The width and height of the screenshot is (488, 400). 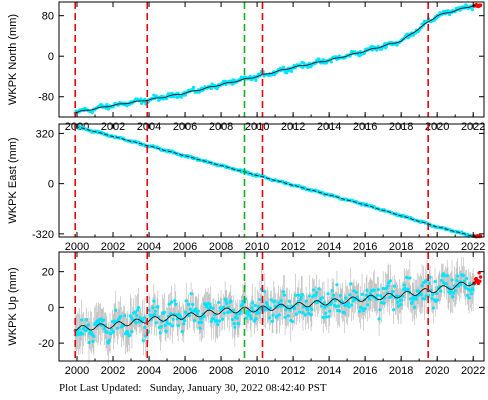 I want to click on x-tick-label: 2010, so click(x=257, y=371).